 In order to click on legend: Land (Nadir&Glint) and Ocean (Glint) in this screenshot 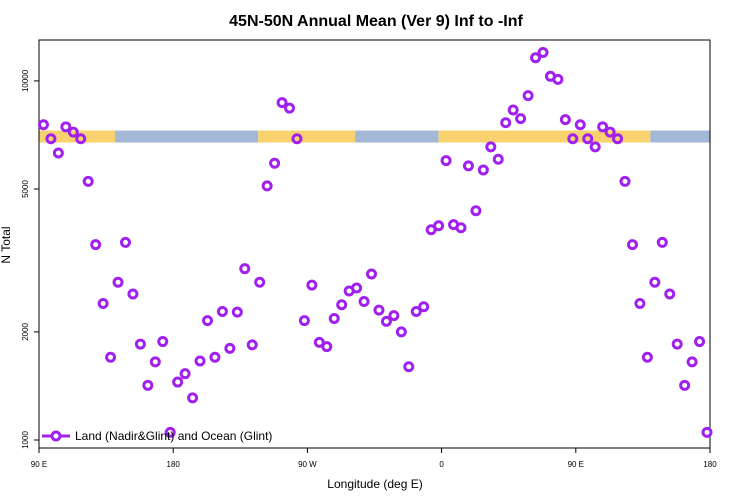, I will do `click(157, 436)`.